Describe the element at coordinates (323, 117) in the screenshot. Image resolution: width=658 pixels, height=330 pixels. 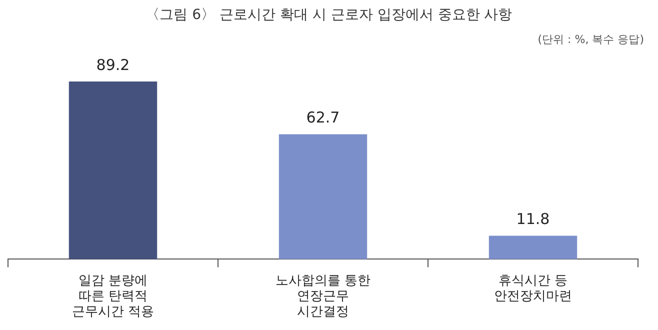
I see `data-label: 62.7` at that location.